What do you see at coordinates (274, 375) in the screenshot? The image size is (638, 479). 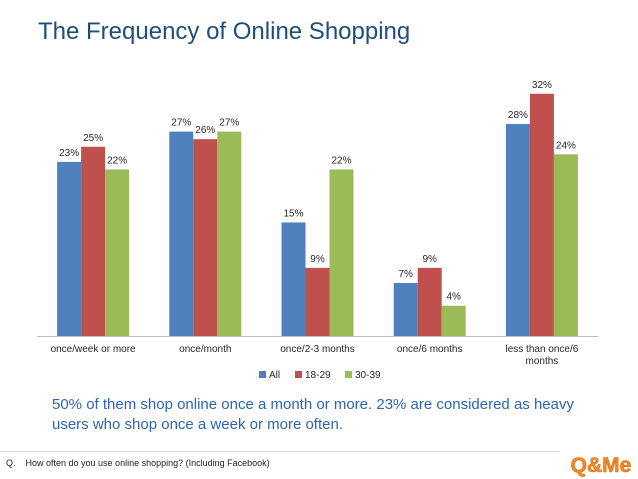 I see `legend-label: All` at bounding box center [274, 375].